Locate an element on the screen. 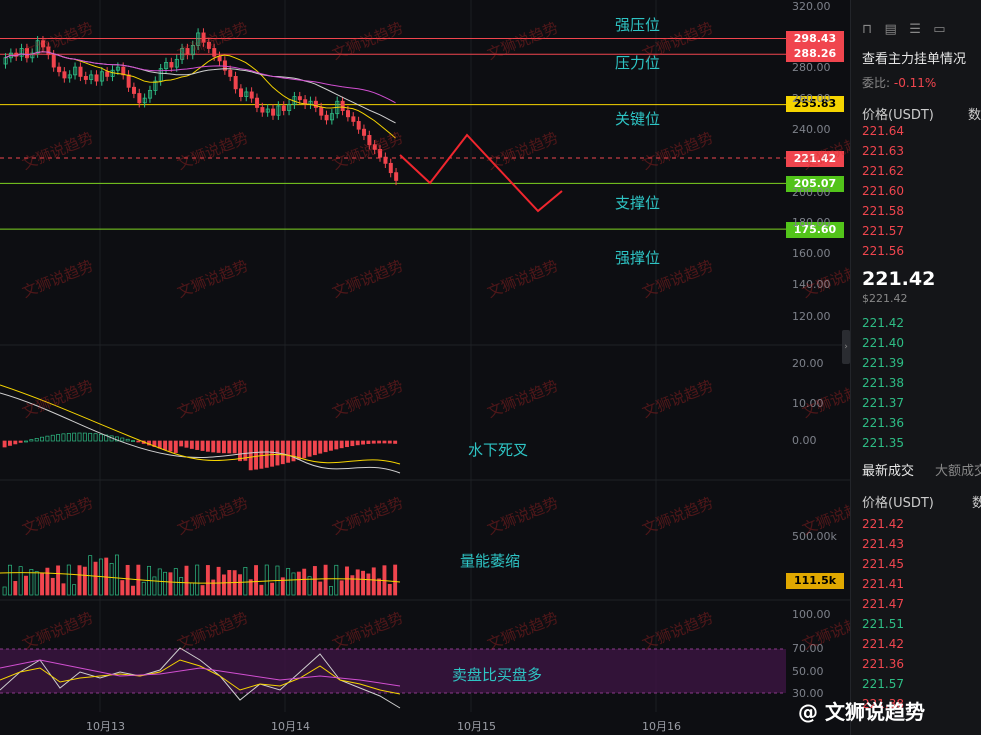  label-support: 支撑位 is located at coordinates (638, 203).